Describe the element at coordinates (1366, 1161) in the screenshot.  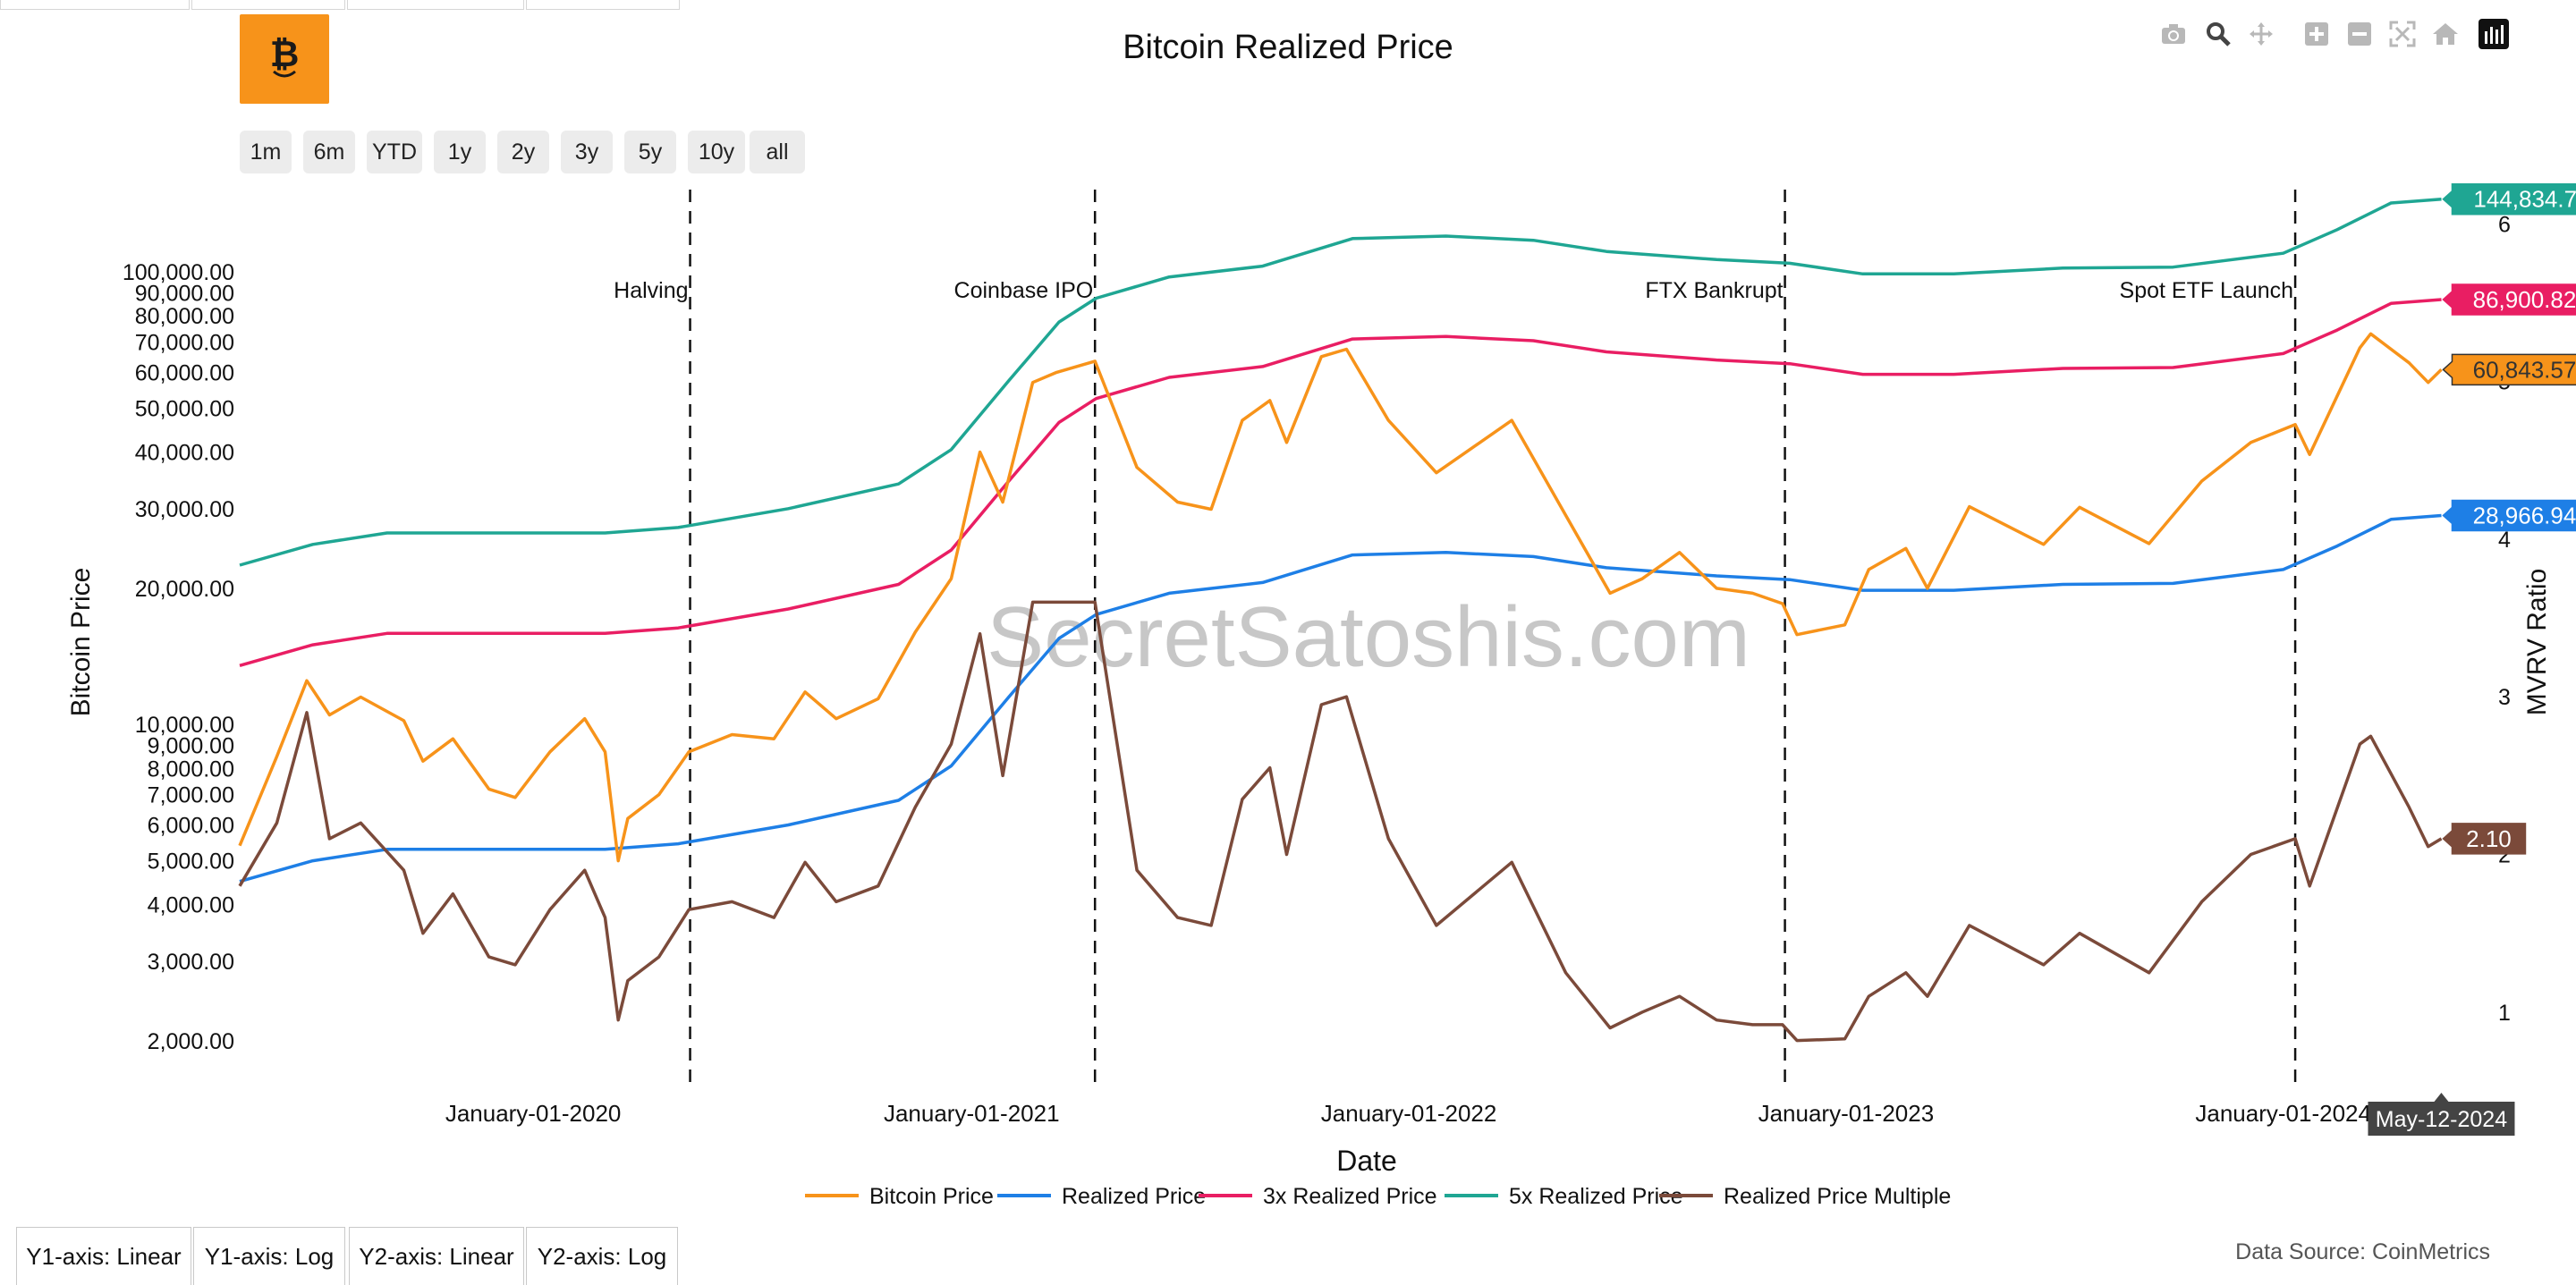
I see `x-axis-label: Date` at that location.